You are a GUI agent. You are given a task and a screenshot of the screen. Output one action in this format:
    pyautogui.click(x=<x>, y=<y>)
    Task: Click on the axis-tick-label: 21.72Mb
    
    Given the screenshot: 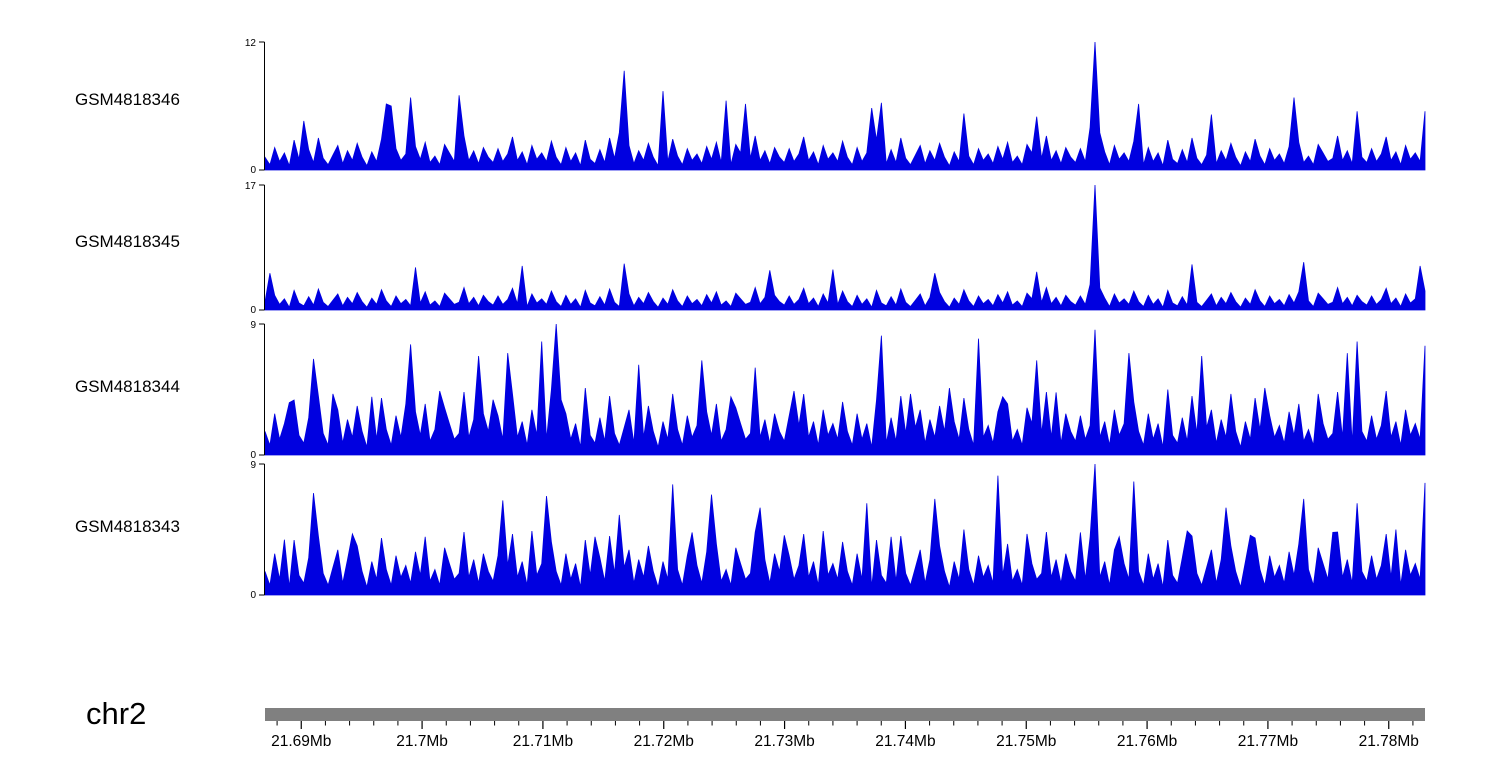 What is the action you would take?
    pyautogui.click(x=664, y=741)
    